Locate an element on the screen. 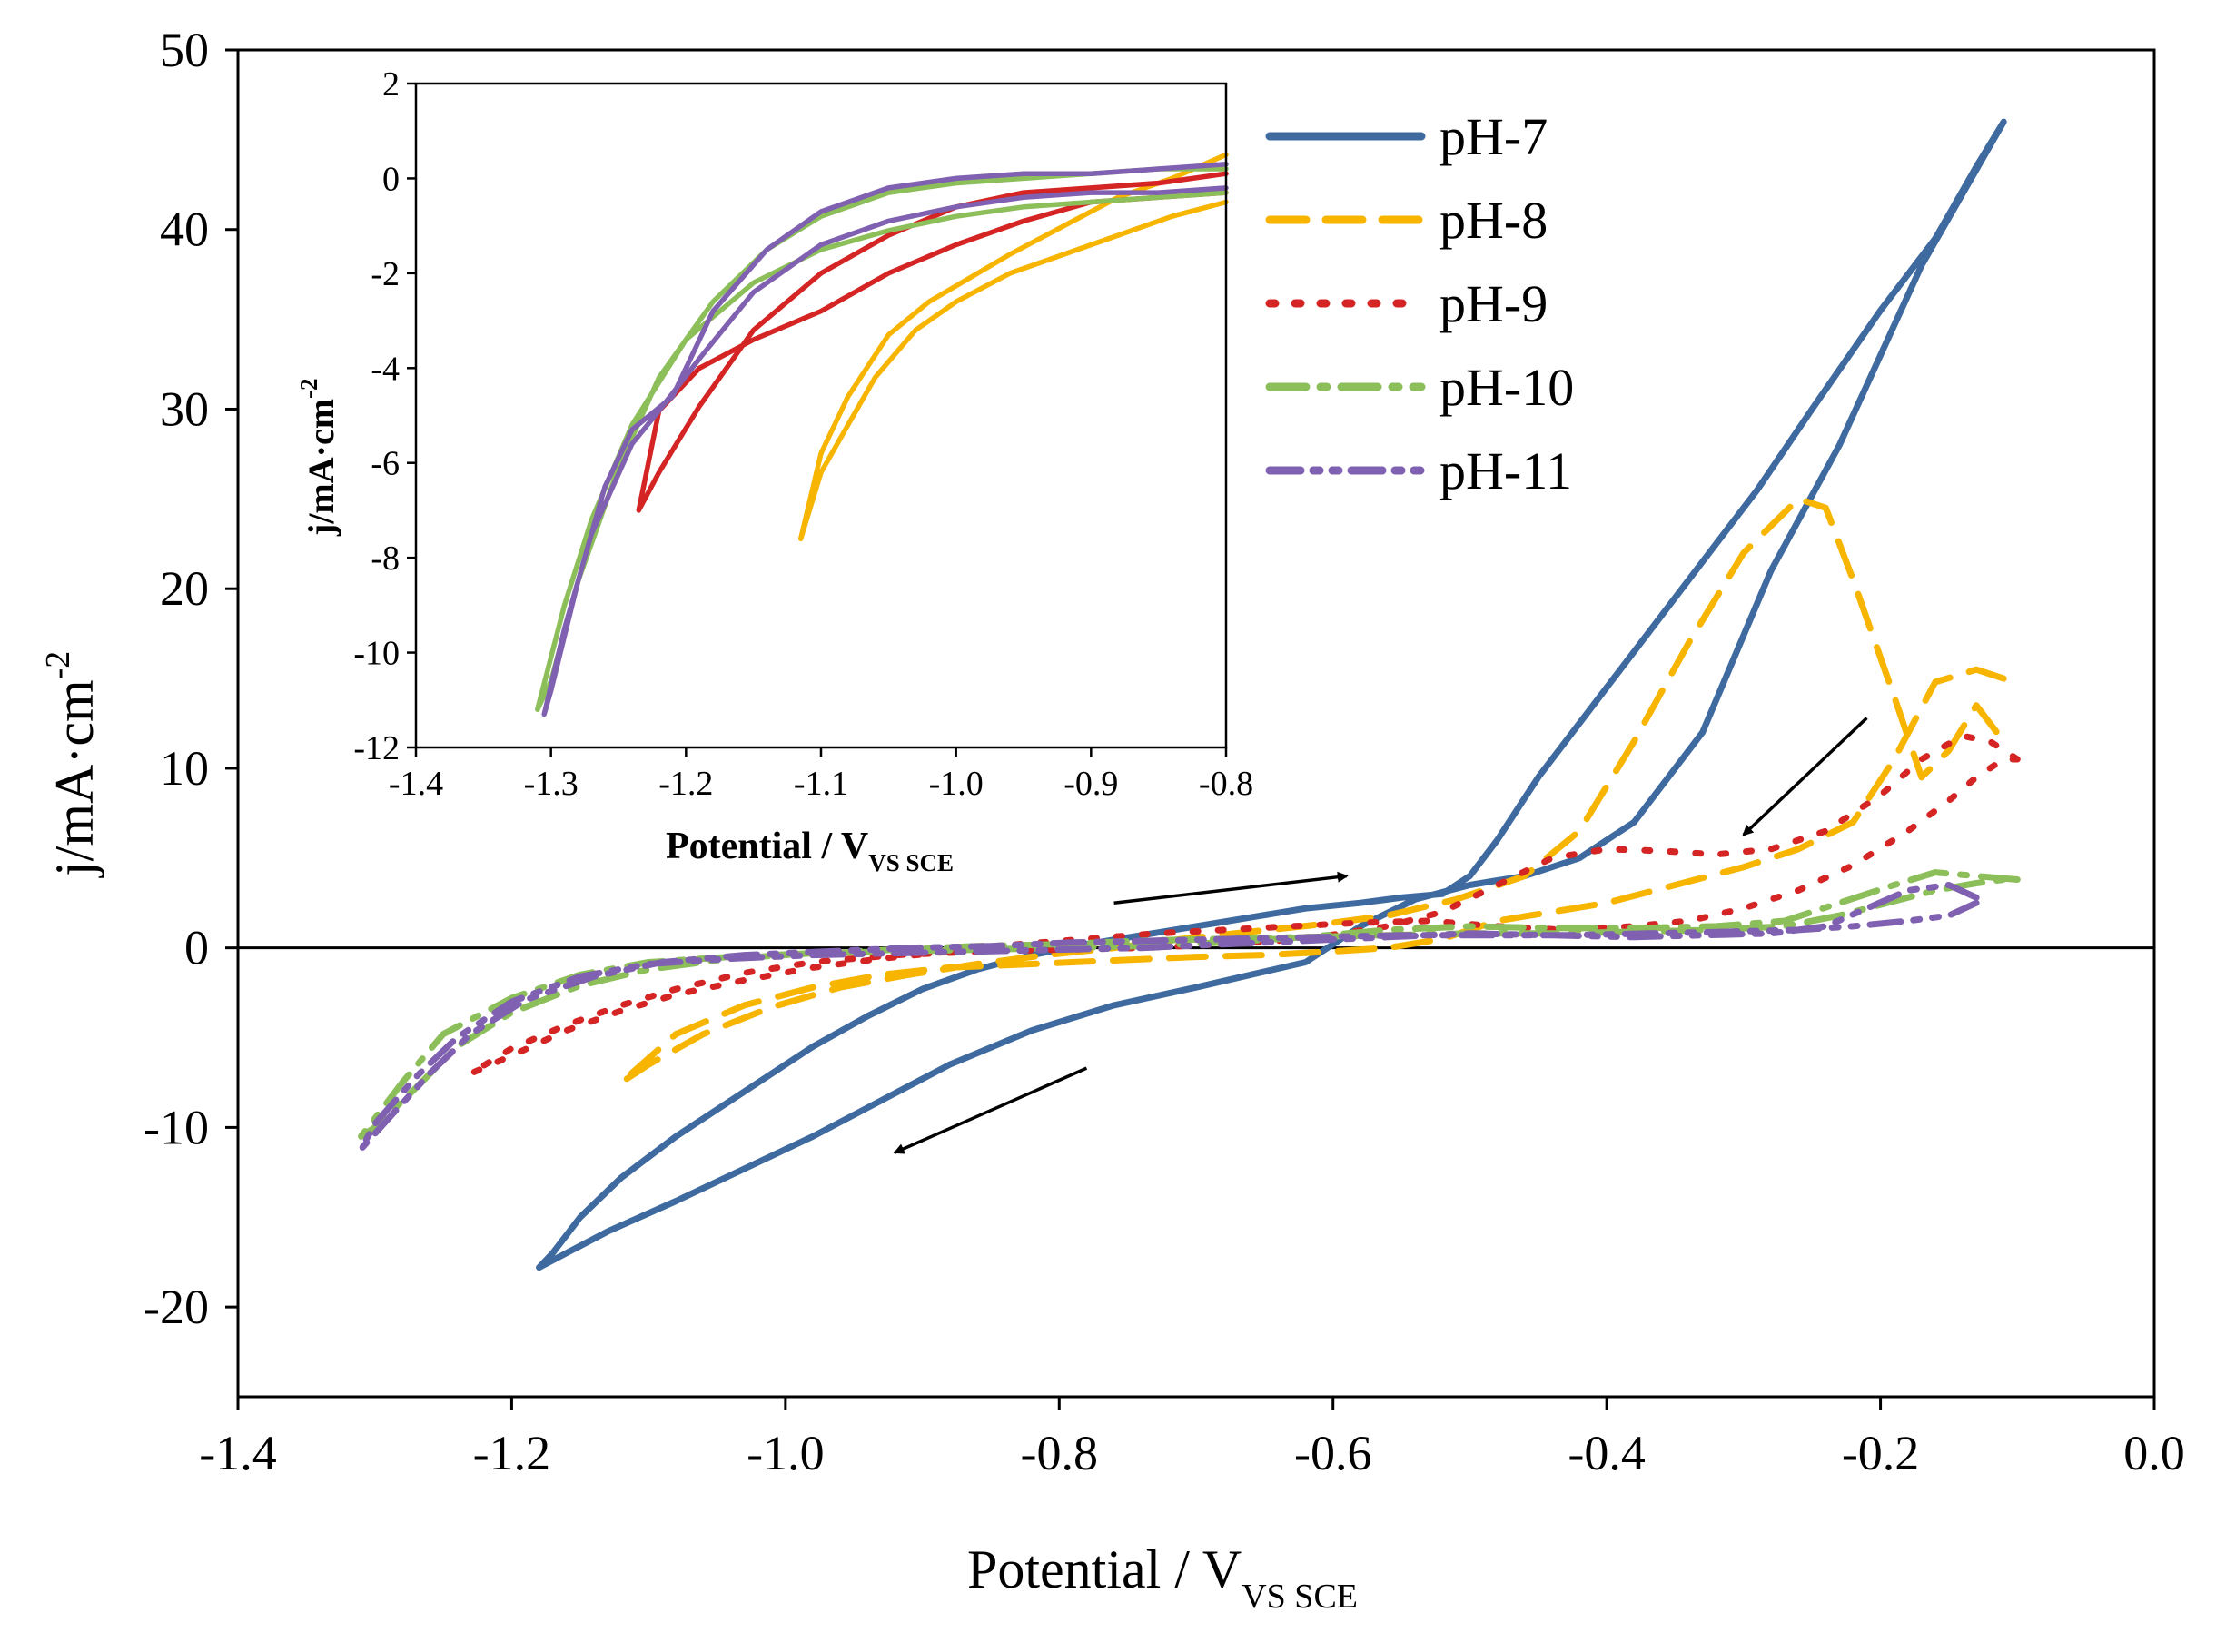  x-axis-title-subscript: VS SCE is located at coordinates (1300, 1597).